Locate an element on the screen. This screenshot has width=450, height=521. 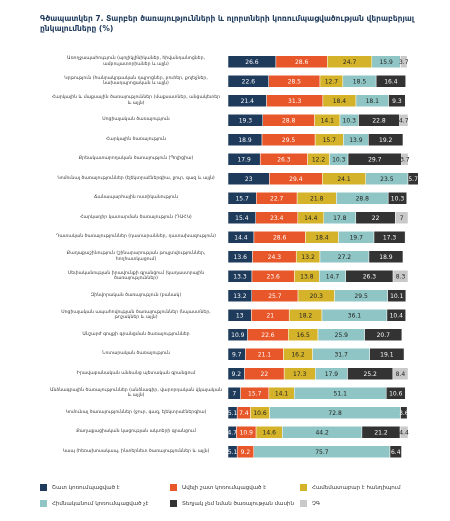
value-label: 23.6 is located at coordinates (274, 276).